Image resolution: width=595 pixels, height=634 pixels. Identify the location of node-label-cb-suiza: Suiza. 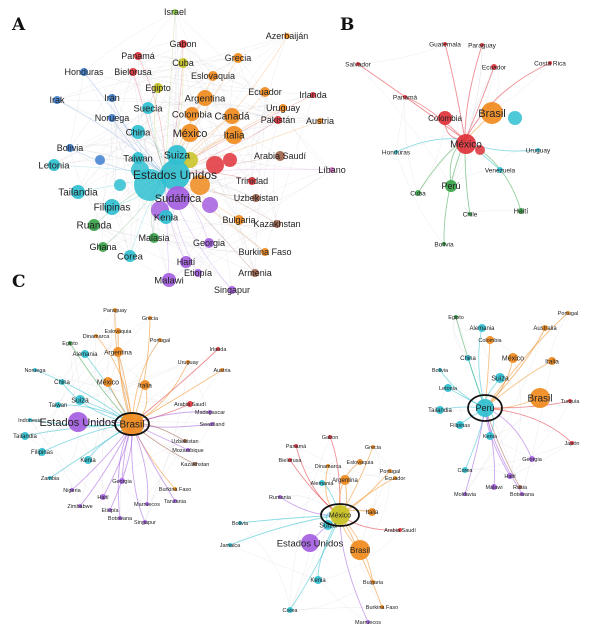
(80, 400).